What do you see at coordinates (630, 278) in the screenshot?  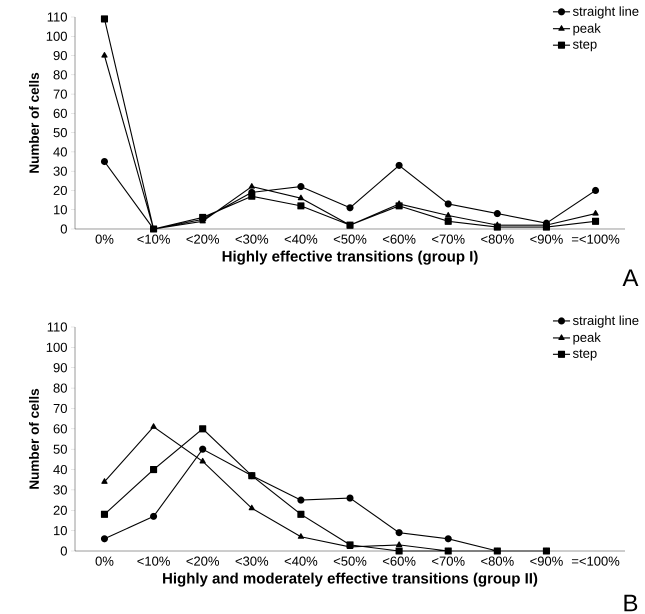 I see `text: A` at bounding box center [630, 278].